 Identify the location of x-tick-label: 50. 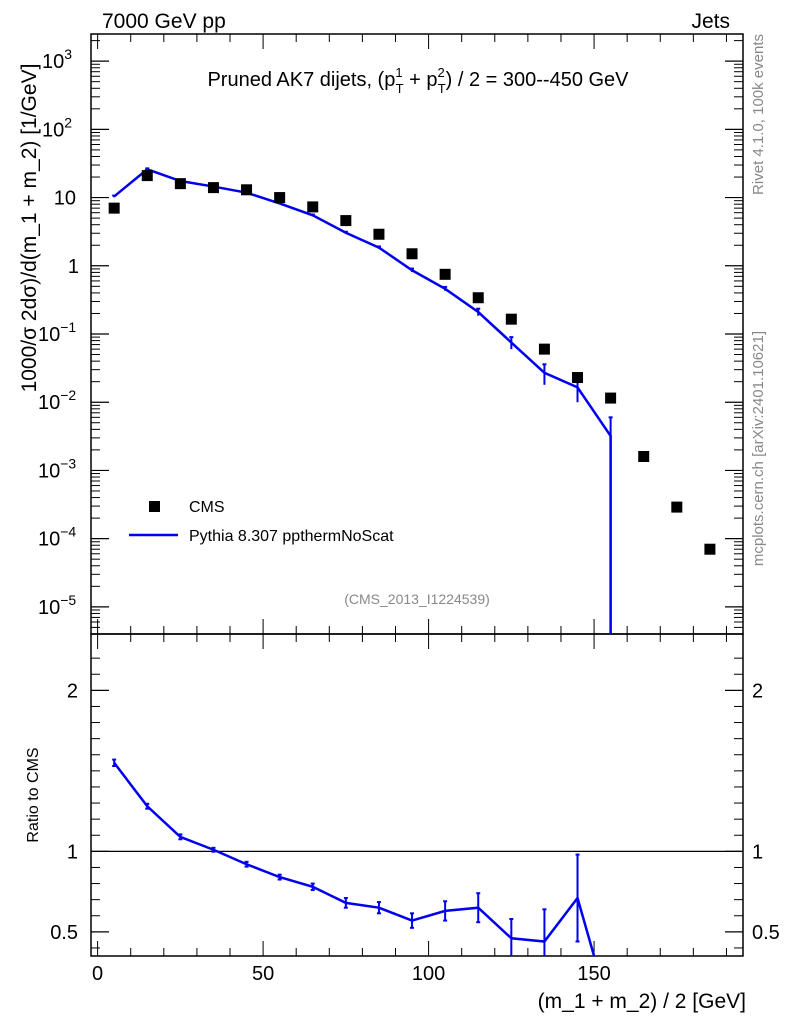
(263, 974).